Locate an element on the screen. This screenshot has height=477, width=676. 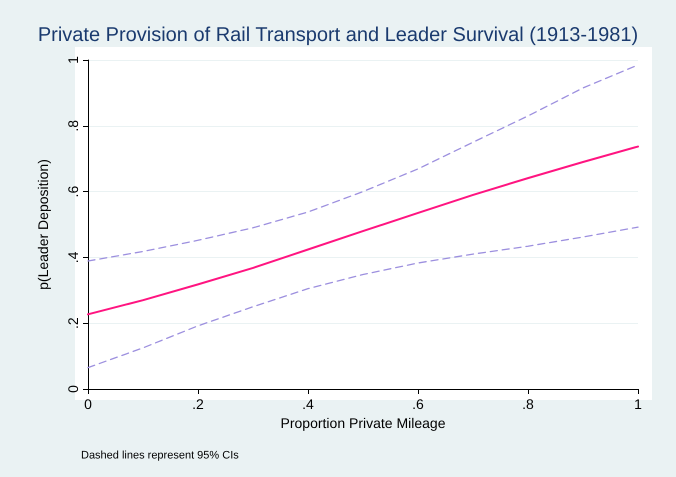
x-tick-label: 1 is located at coordinates (638, 404).